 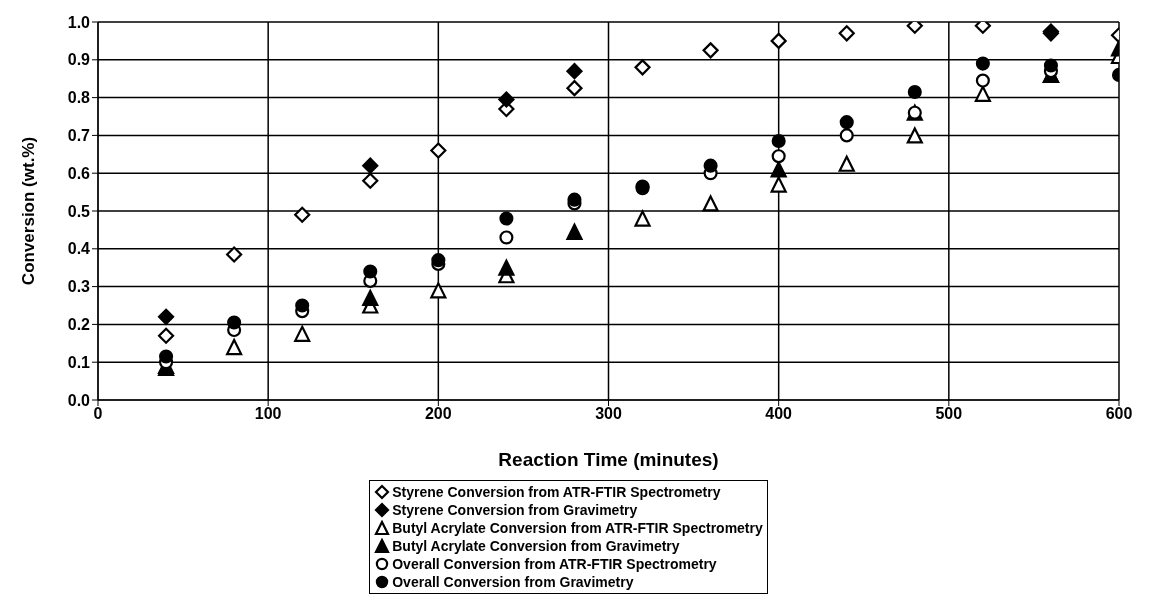 What do you see at coordinates (98, 414) in the screenshot?
I see `x-tick-label: 0` at bounding box center [98, 414].